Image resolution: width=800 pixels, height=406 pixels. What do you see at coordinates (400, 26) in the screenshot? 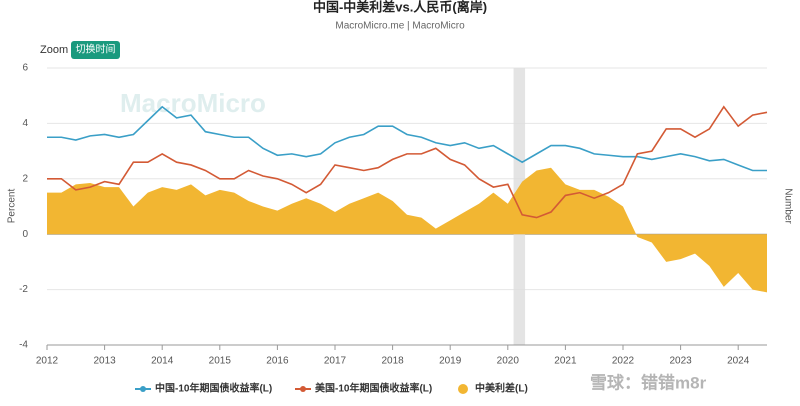
I see `chart-subtitle: MacroMicro.me | MacroMicro` at bounding box center [400, 26].